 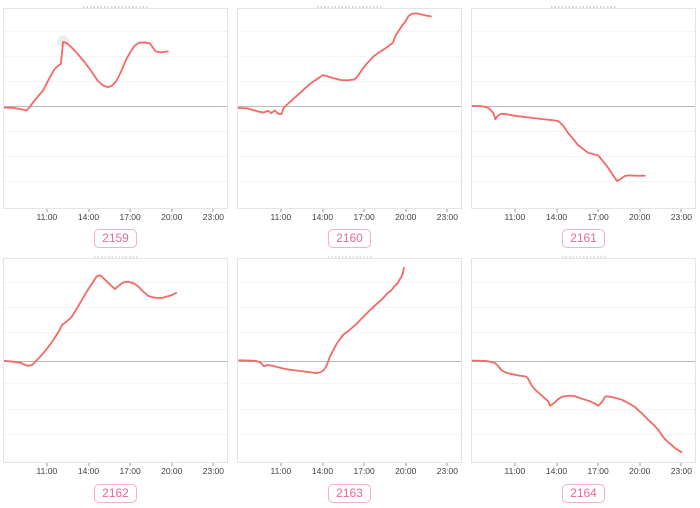 I want to click on badge-row: 2160, so click(x=349, y=238).